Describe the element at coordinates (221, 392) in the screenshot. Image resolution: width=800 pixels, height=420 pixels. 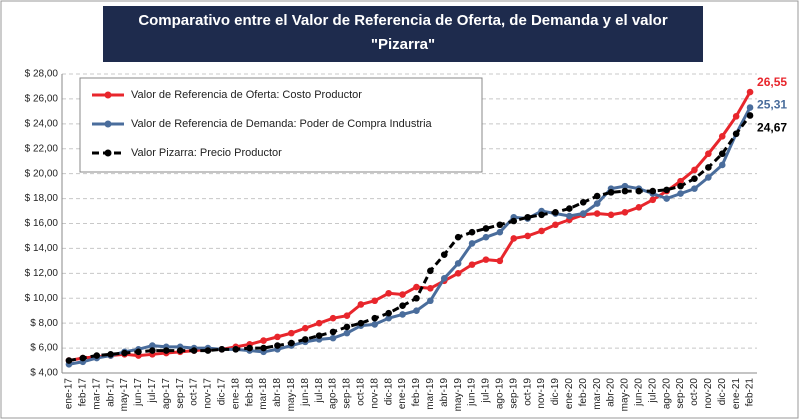
I see `x-tick-label: dic-17` at that location.